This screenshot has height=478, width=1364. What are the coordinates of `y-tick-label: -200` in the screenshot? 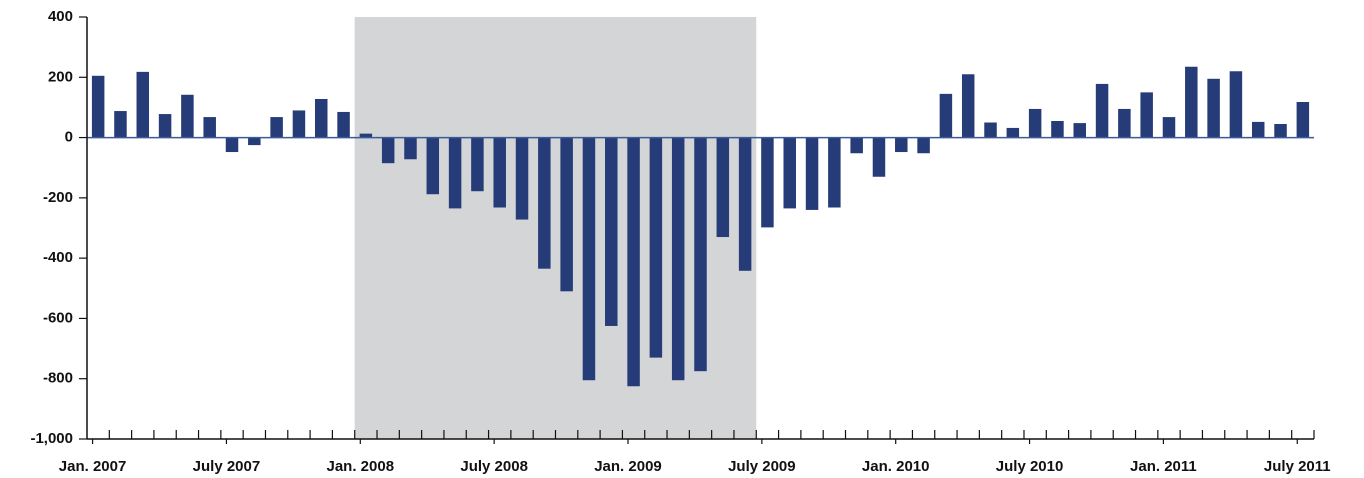 It's located at (58, 197).